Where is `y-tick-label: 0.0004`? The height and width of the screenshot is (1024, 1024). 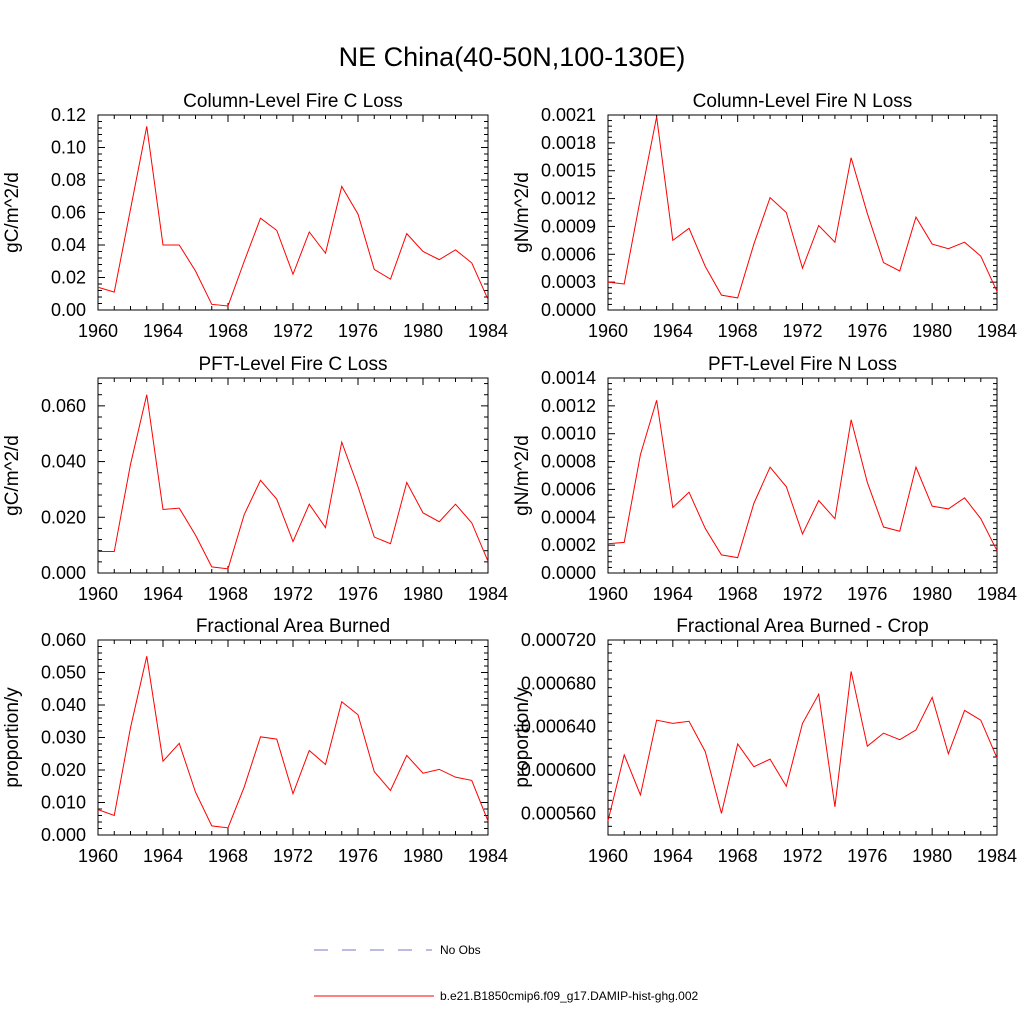 y-tick-label: 0.0004 is located at coordinates (568, 517).